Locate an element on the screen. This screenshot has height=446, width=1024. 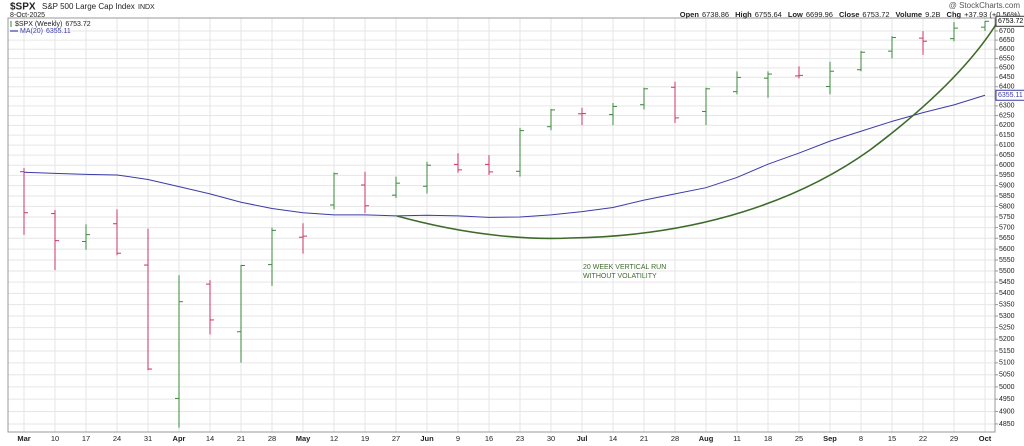
quote-label: Chg is located at coordinates (954, 14).